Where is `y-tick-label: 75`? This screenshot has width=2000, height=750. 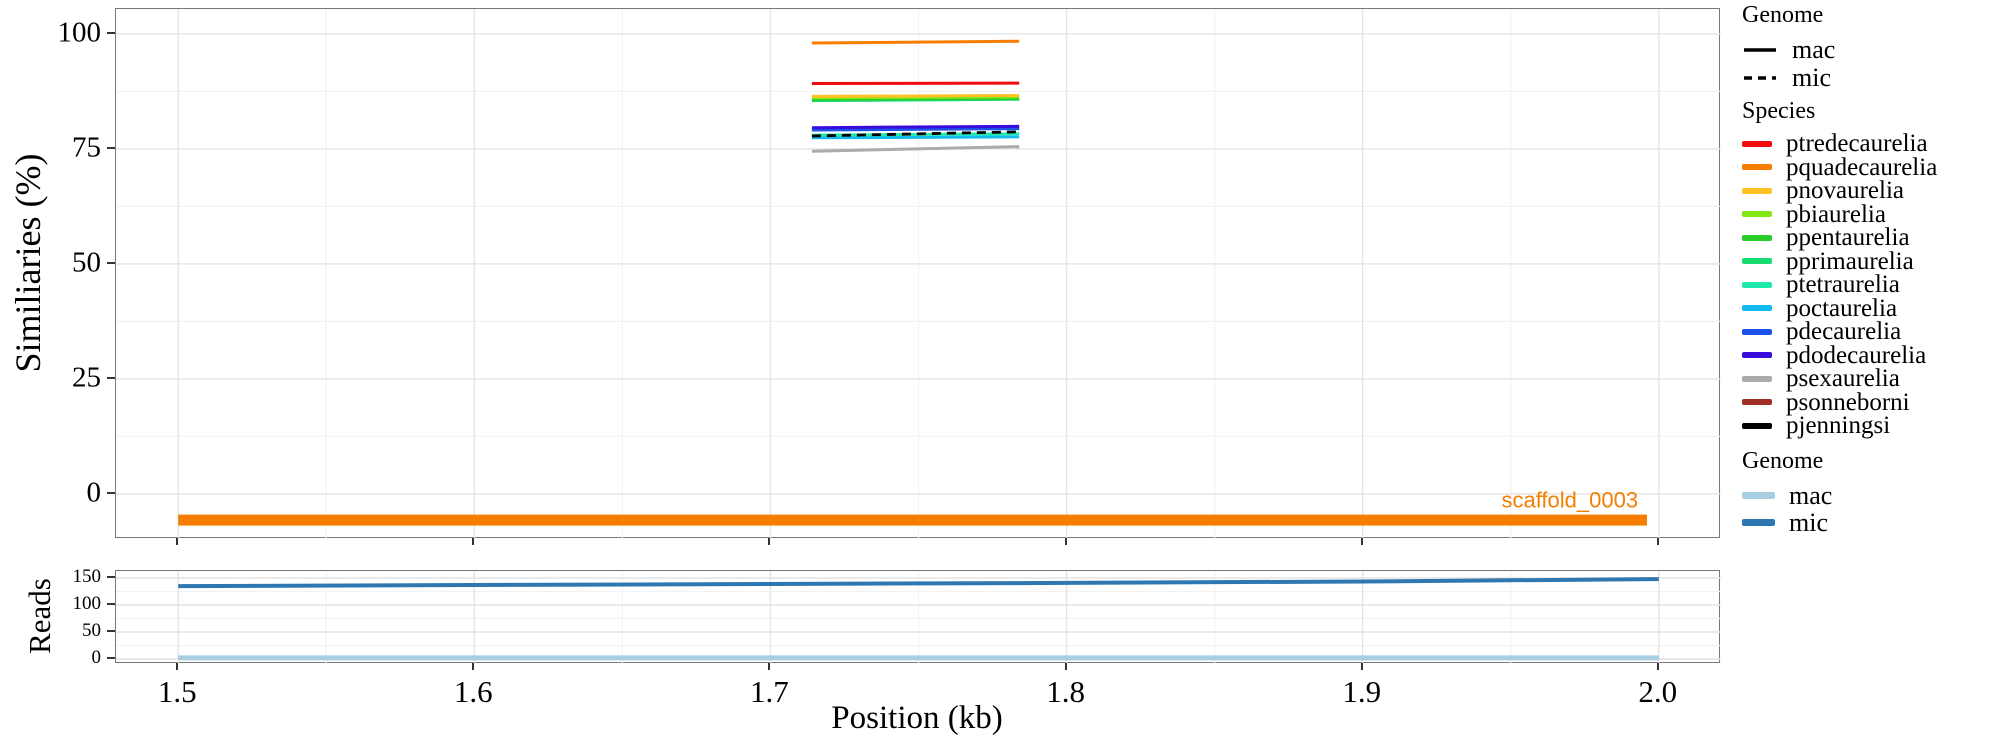 y-tick-label: 75 is located at coordinates (86, 147).